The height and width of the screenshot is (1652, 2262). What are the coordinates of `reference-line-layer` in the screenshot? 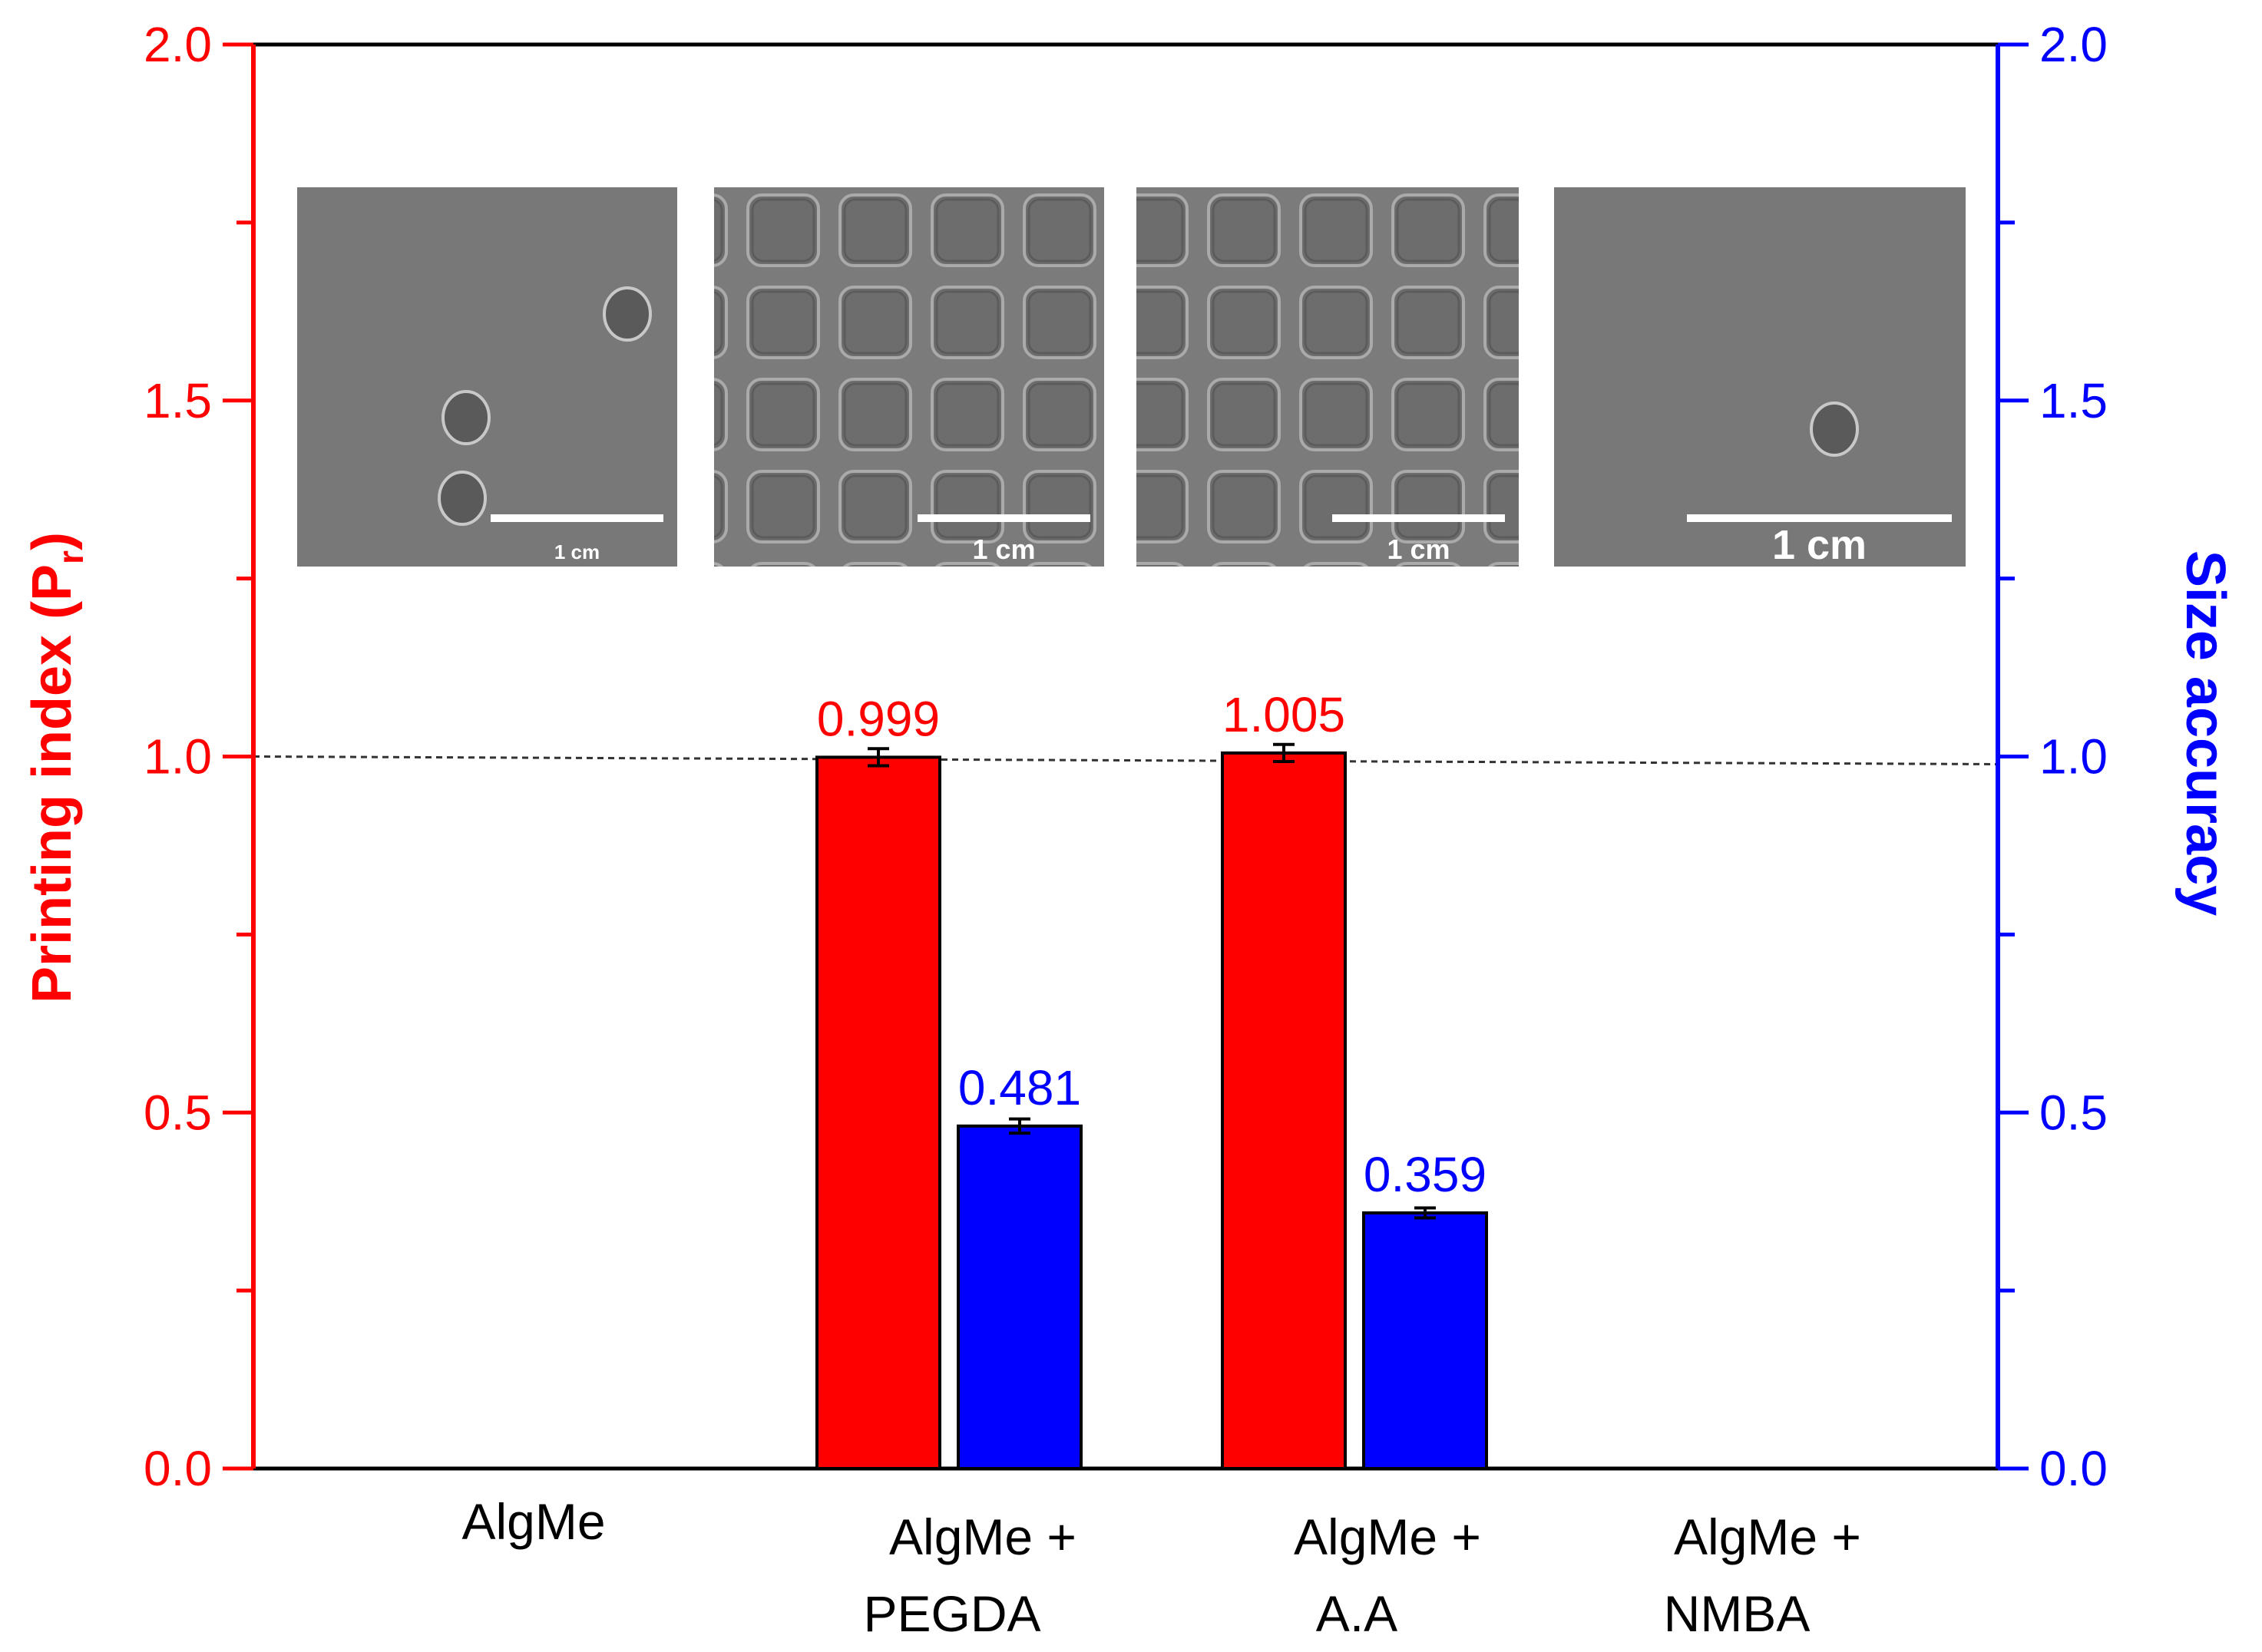 It's located at (1126, 760).